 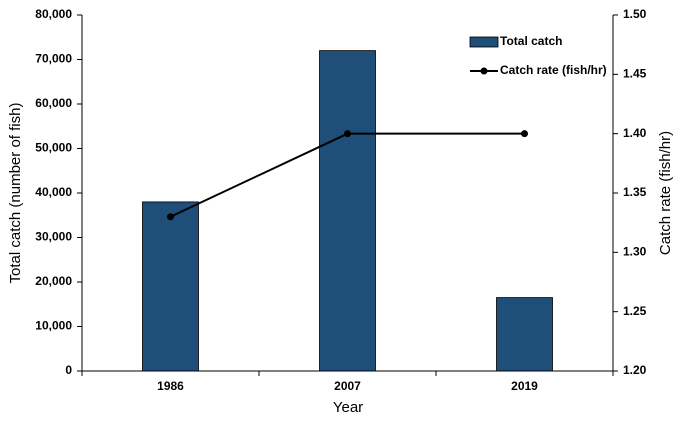 I want to click on y-tick-label: 80,000, so click(x=53, y=14).